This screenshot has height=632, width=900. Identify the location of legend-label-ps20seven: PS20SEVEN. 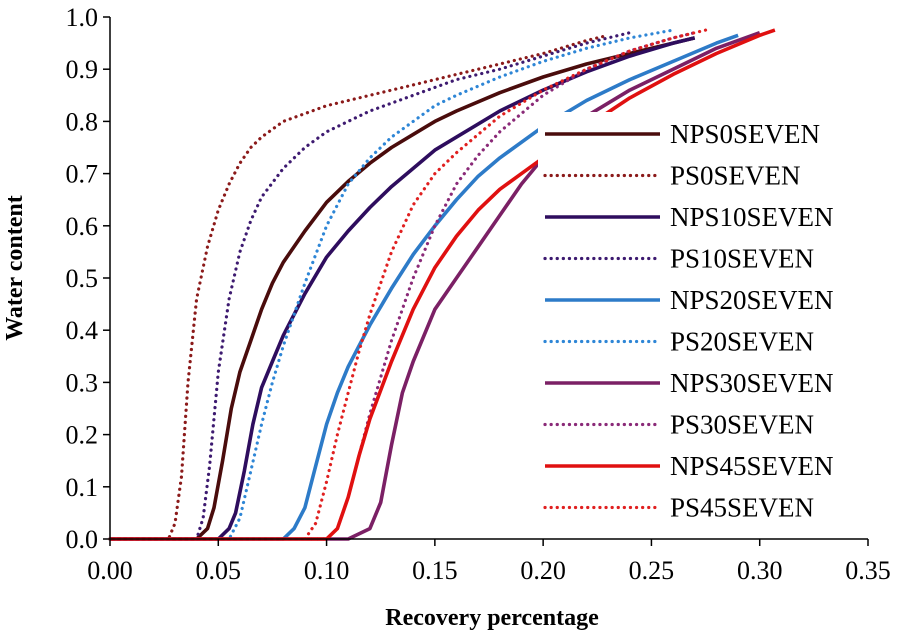
(742, 342).